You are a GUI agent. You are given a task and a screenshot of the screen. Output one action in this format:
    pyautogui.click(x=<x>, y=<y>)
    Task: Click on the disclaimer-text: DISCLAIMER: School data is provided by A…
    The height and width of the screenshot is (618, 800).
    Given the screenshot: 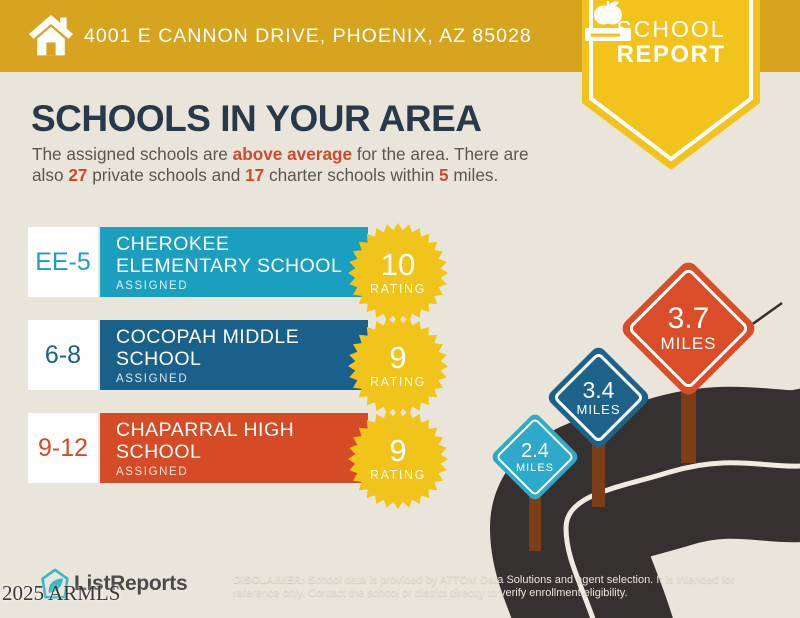 What is the action you would take?
    pyautogui.click(x=484, y=586)
    